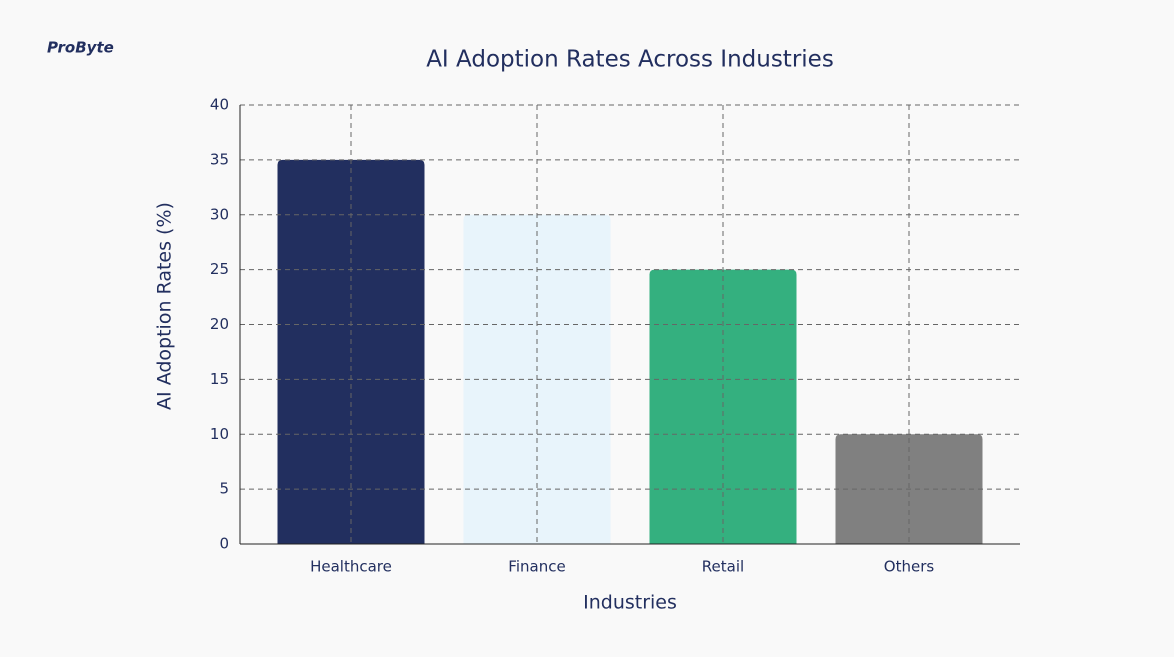  Describe the element at coordinates (909, 567) in the screenshot. I see `x-tick-label: Others` at that location.